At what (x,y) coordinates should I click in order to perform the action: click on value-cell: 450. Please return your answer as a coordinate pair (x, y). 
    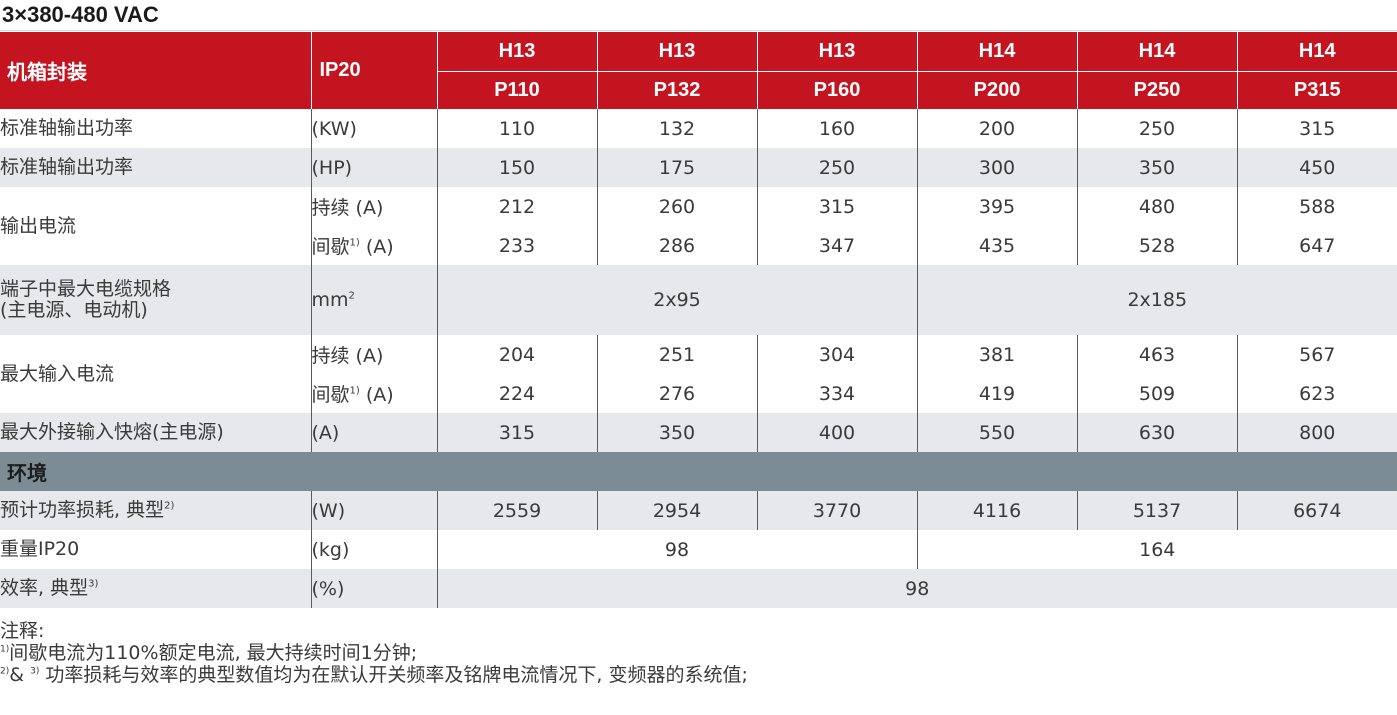
    Looking at the image, I should click on (1316, 167).